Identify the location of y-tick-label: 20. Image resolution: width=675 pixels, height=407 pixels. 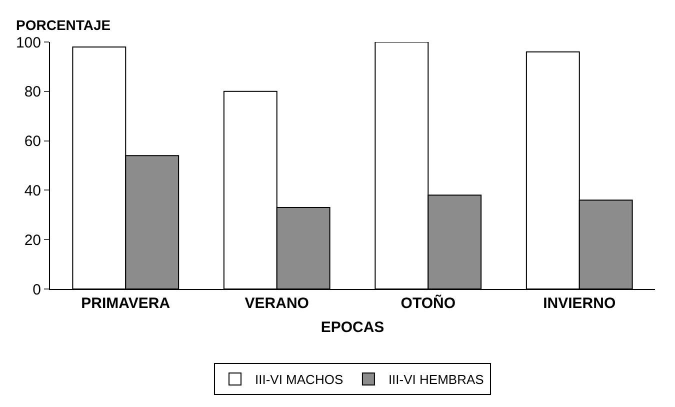
(32, 240).